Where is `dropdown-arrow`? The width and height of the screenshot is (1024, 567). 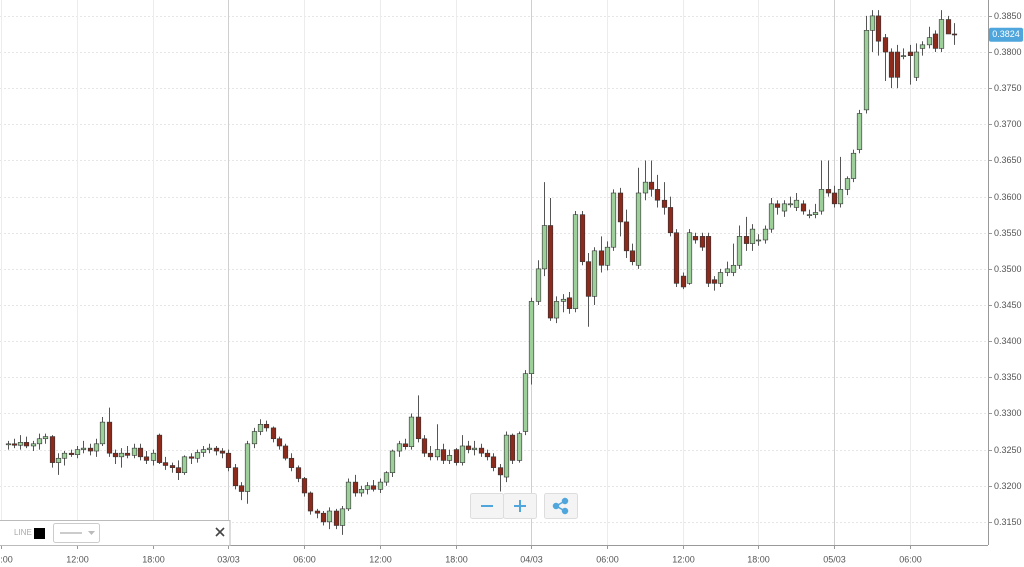
dropdown-arrow is located at coordinates (91, 533).